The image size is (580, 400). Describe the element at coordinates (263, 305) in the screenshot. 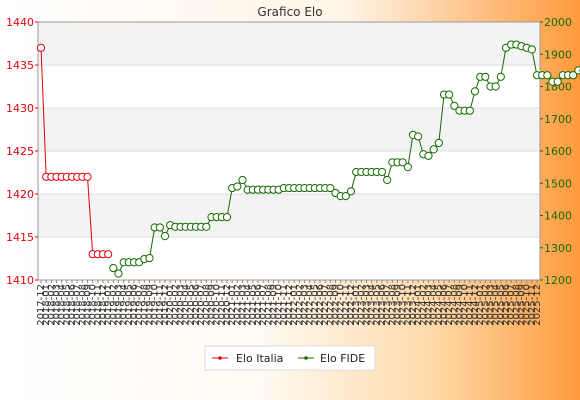

I see `x-tick-label: 2021-07` at that location.